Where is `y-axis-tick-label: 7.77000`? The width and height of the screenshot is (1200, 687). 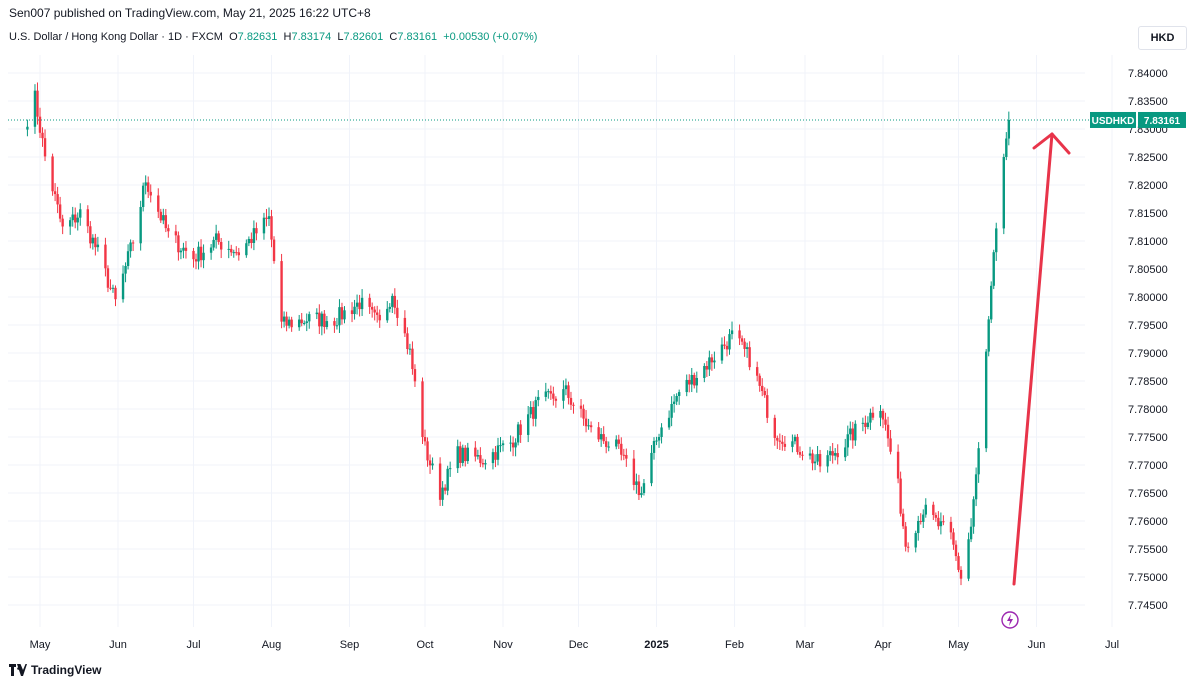 y-axis-tick-label: 7.77000 is located at coordinates (1148, 466).